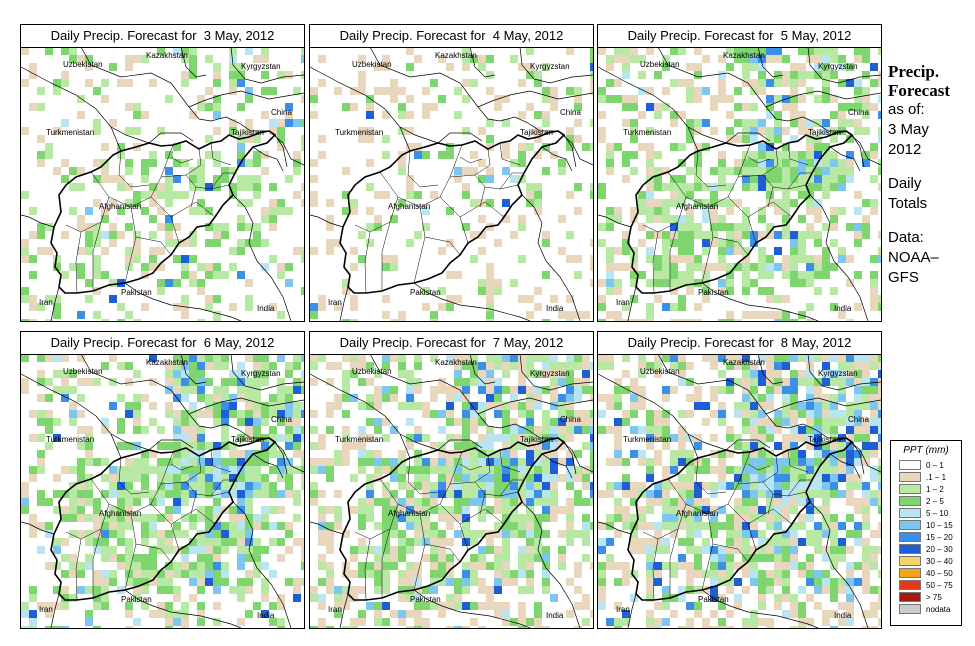  What do you see at coordinates (910, 561) in the screenshot?
I see `legend-swatch` at bounding box center [910, 561].